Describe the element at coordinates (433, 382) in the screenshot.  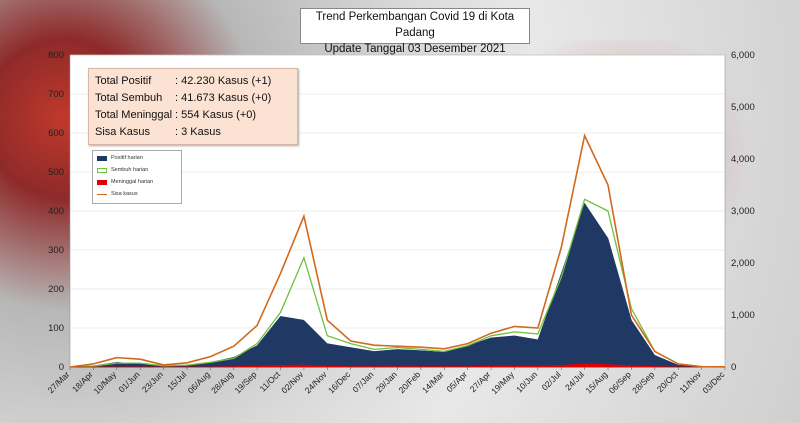
I see `x-tick-label: 14/Mar` at that location.